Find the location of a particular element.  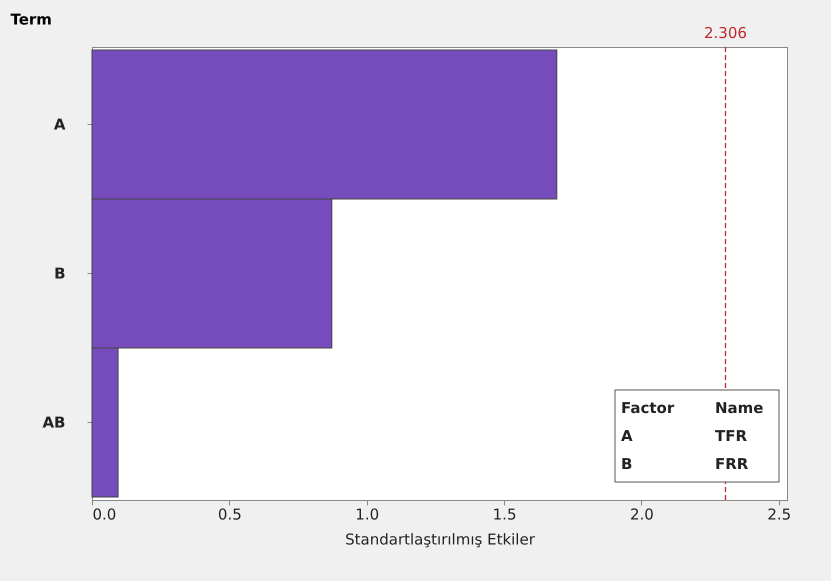

y-axis-title: Term is located at coordinates (31, 19).